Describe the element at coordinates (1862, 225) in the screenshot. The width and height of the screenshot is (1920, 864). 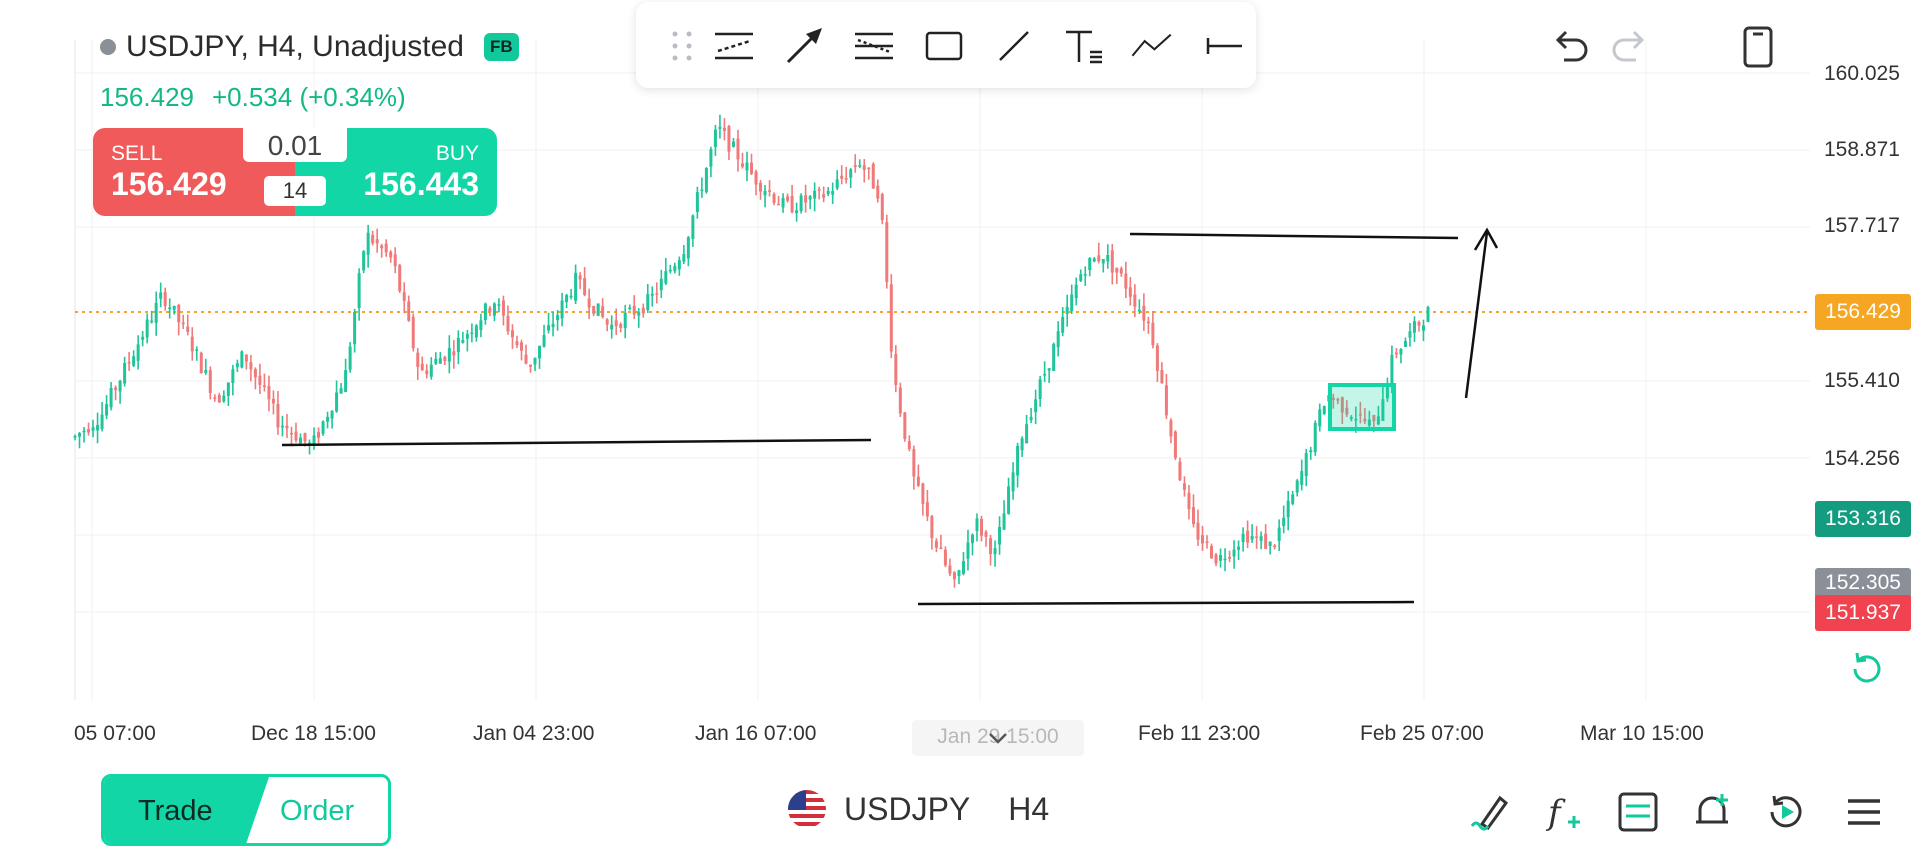
I see `price-axis-label: 157.717` at that location.